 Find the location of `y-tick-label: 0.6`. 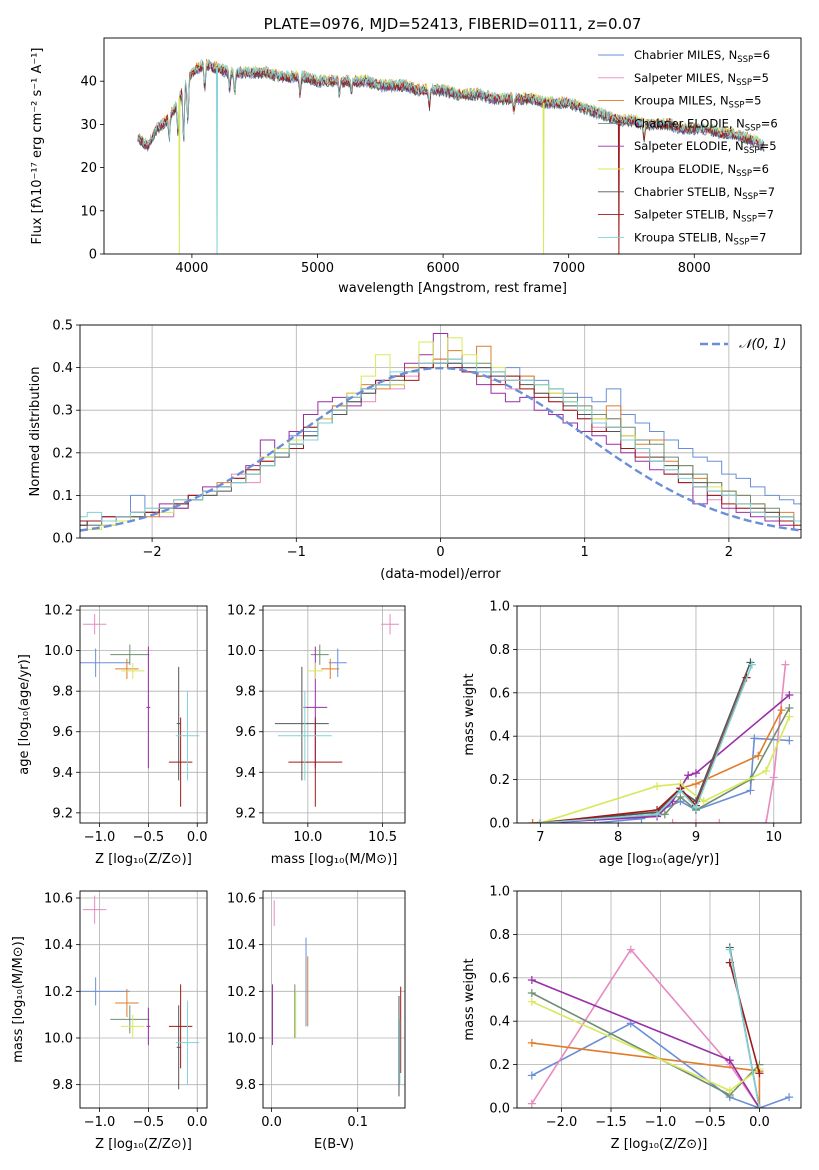

y-tick-label: 0.6 is located at coordinates (499, 978).